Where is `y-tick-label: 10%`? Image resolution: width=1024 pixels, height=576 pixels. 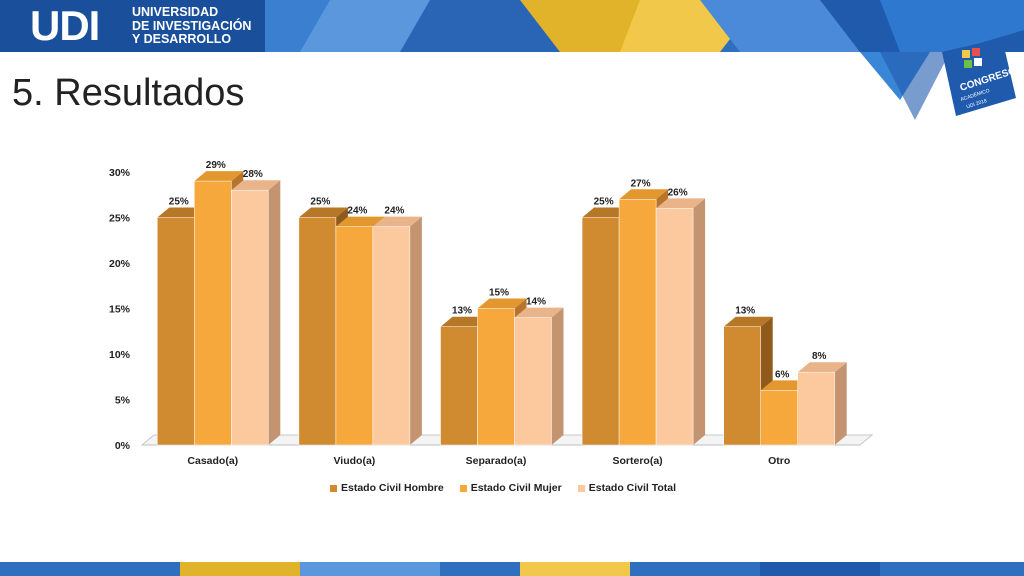
y-tick-label: 10% is located at coordinates (120, 355).